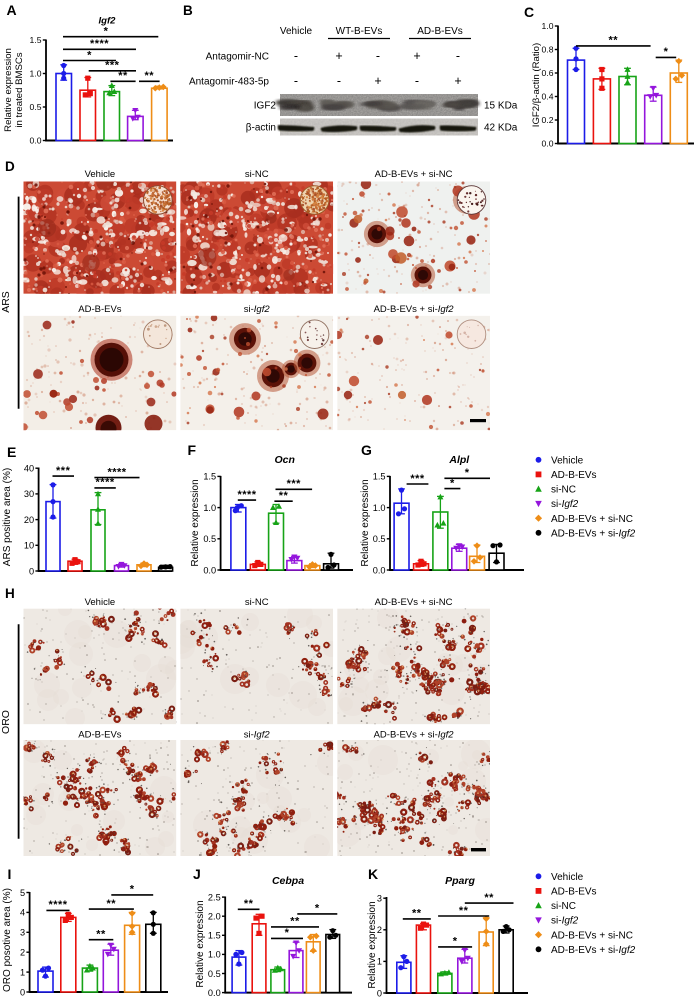 Image resolution: width=699 pixels, height=1001 pixels. What do you see at coordinates (10, 593) in the screenshot?
I see `svg-text: H` at bounding box center [10, 593].